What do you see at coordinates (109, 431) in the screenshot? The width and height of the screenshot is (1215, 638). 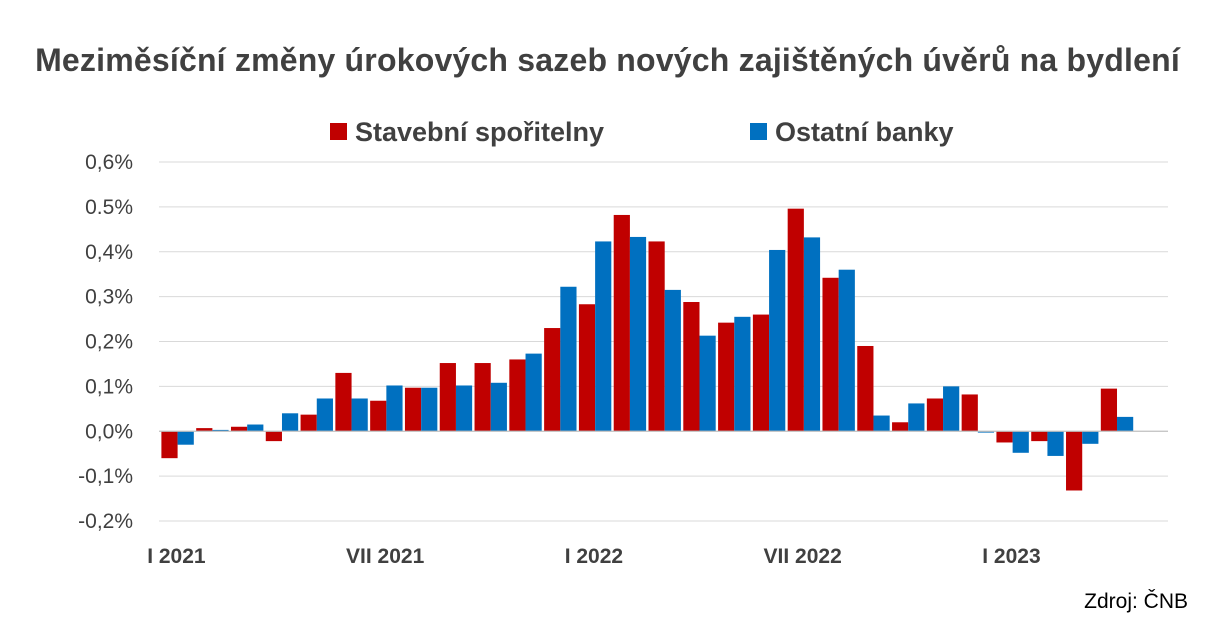 I see `y-tick-label: 0,0%` at bounding box center [109, 431].